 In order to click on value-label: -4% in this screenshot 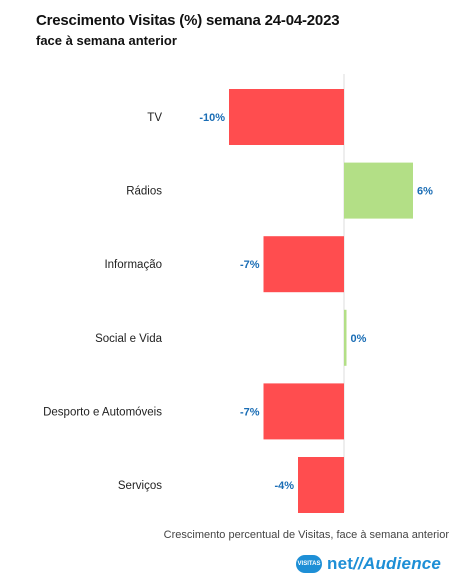, I will do `click(284, 486)`.